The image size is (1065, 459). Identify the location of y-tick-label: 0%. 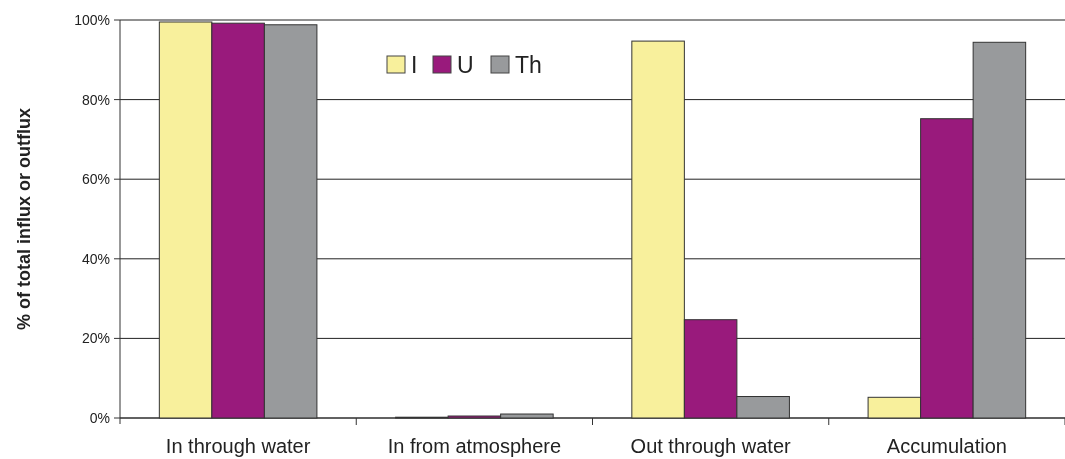
(99, 417).